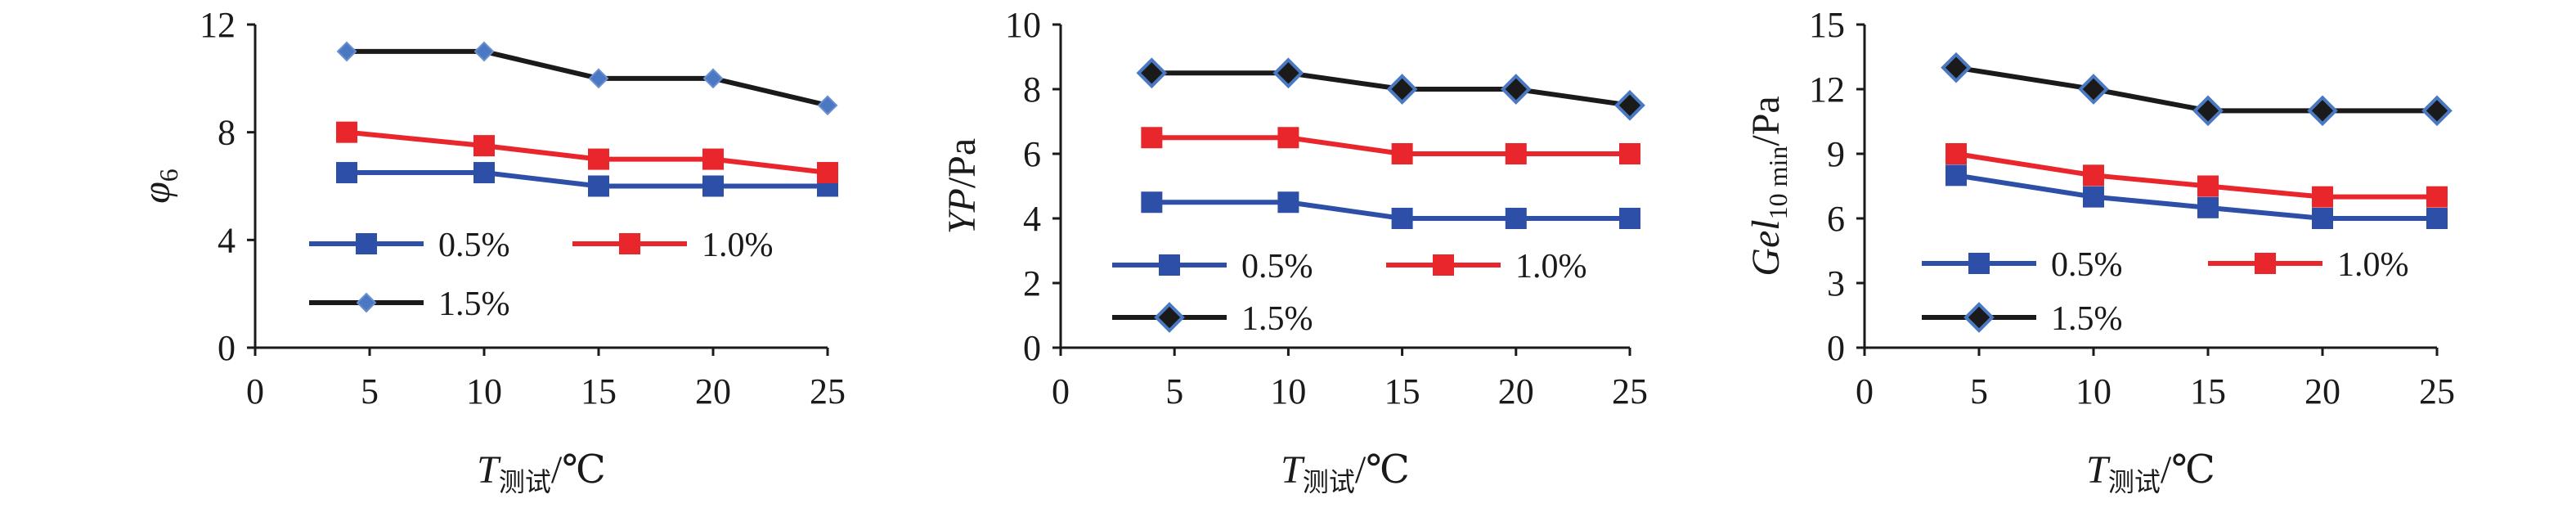 This screenshot has height=508, width=2576. I want to click on y-axis-label-subscript: 6, so click(168, 175).